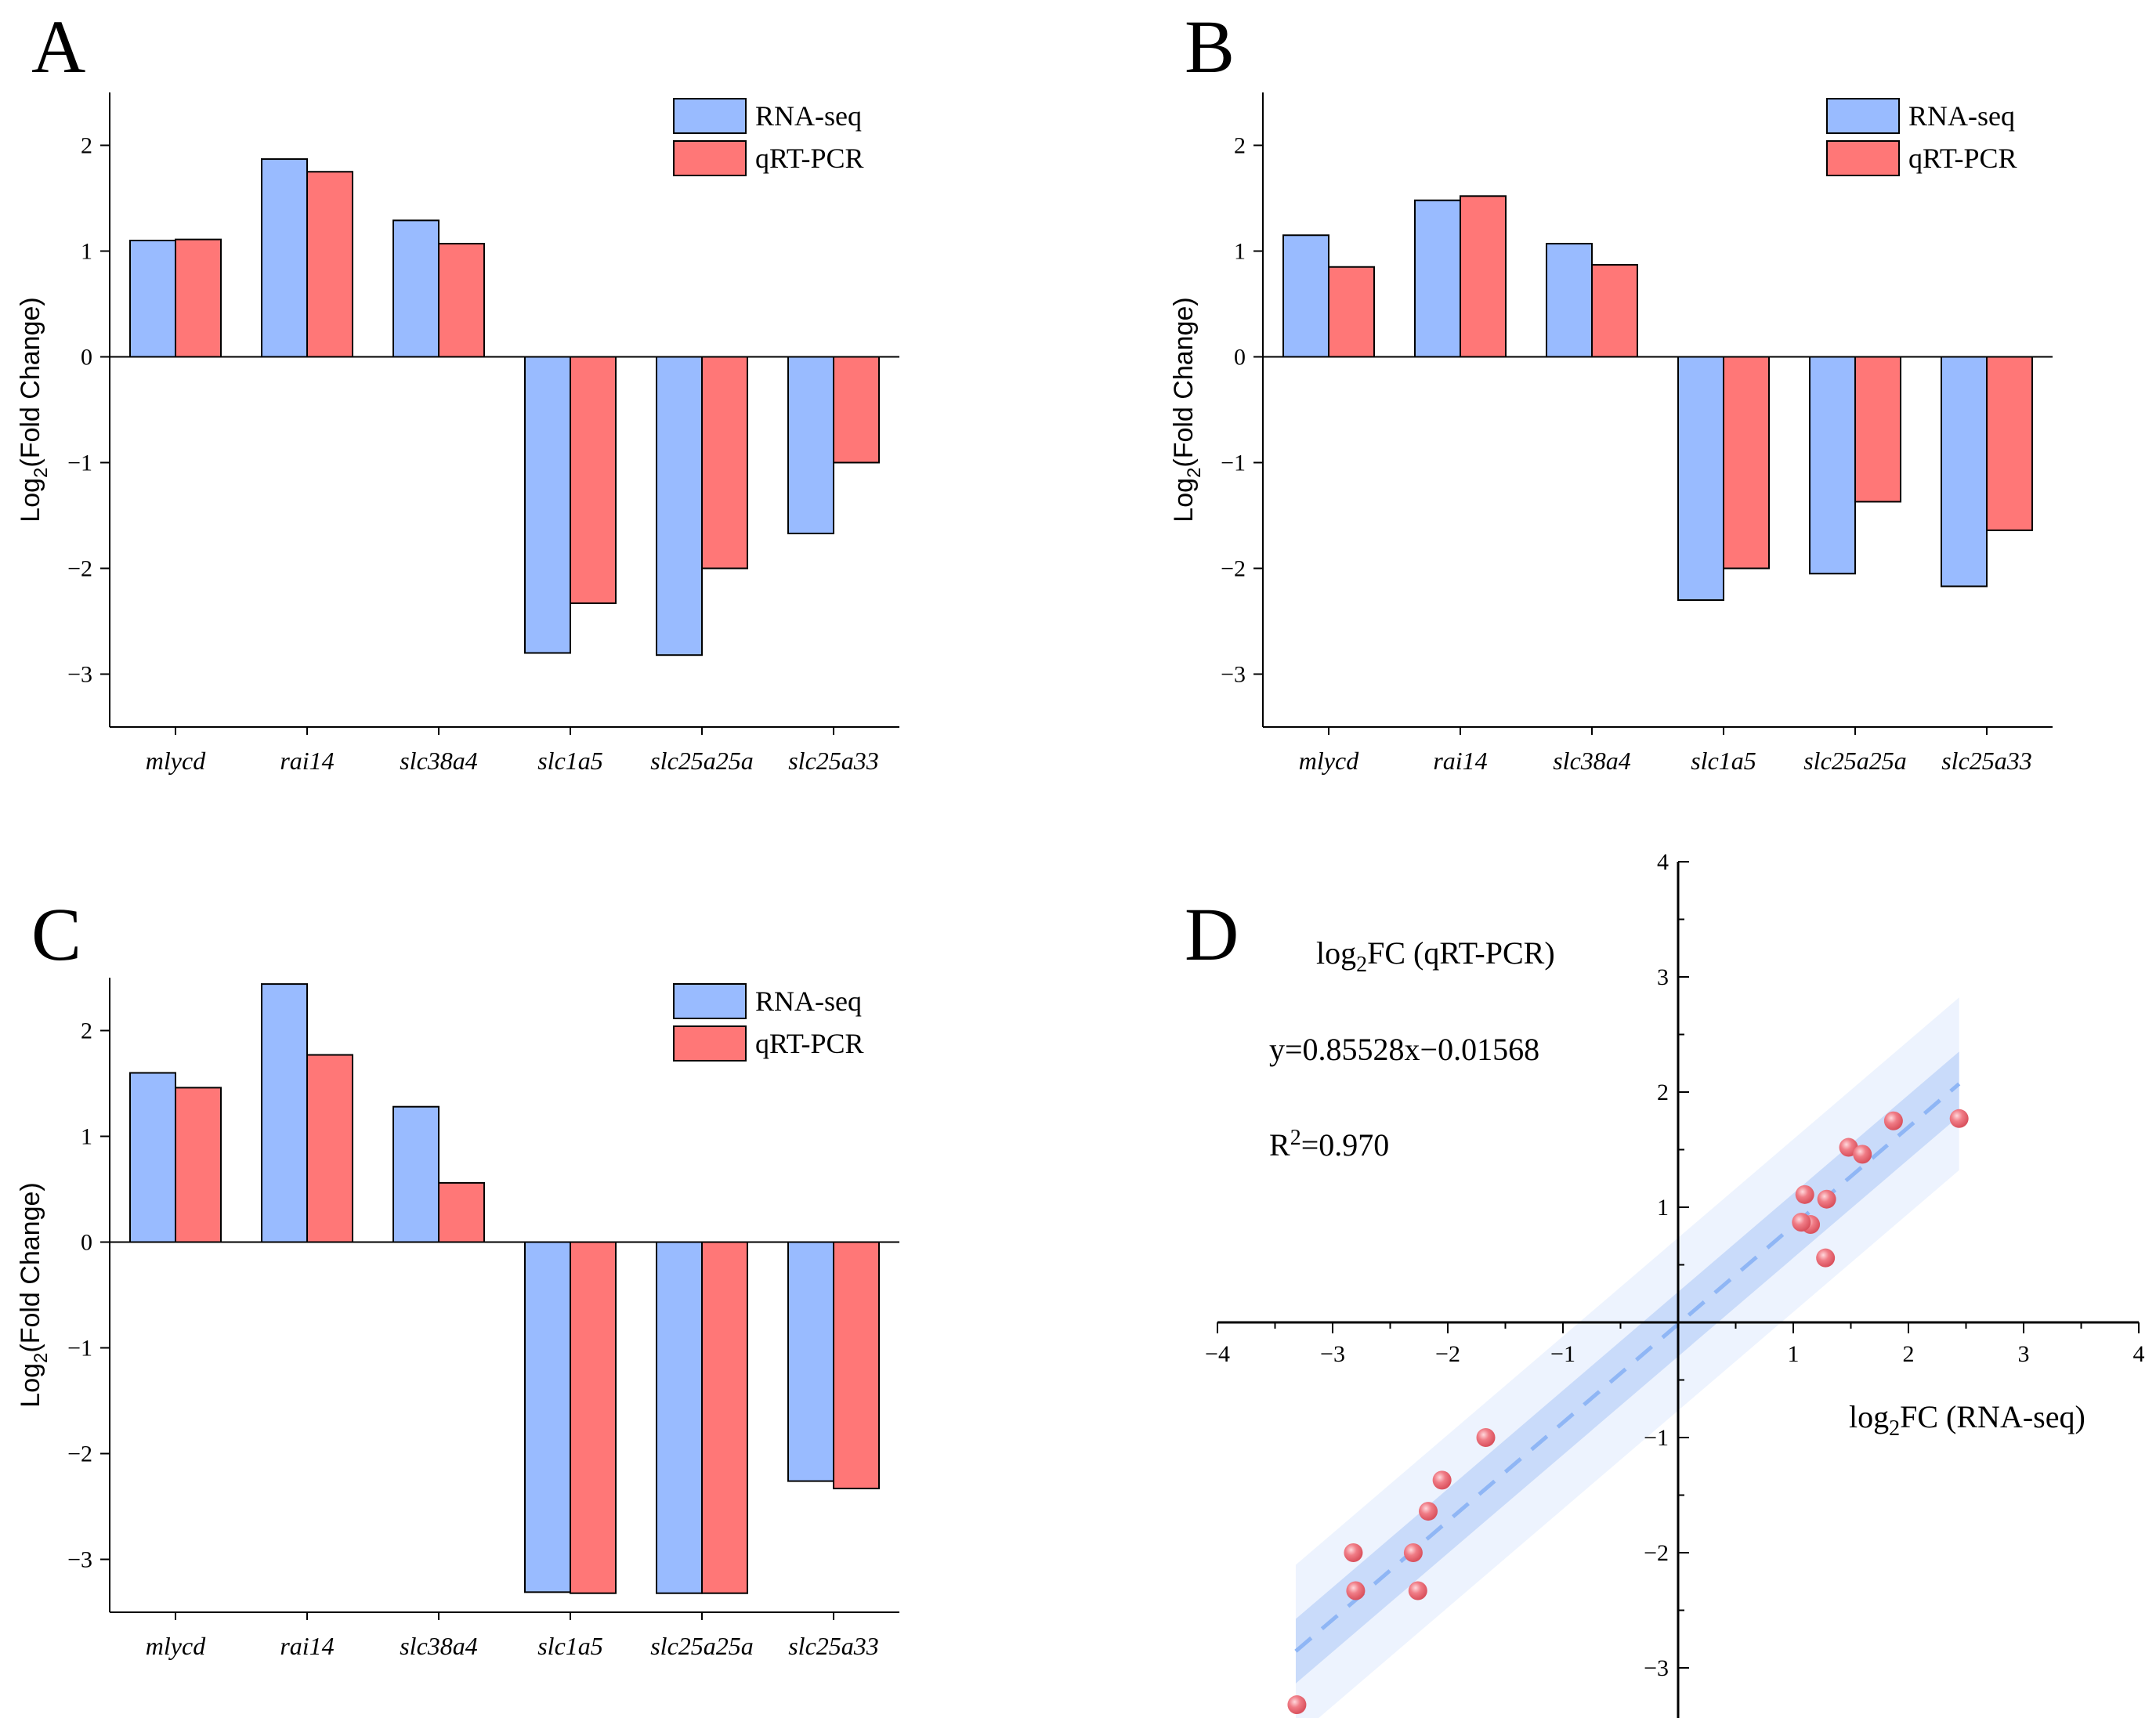 The height and width of the screenshot is (1718, 2156). What do you see at coordinates (2139, 1354) in the screenshot?
I see `x-tick-label: 4` at bounding box center [2139, 1354].